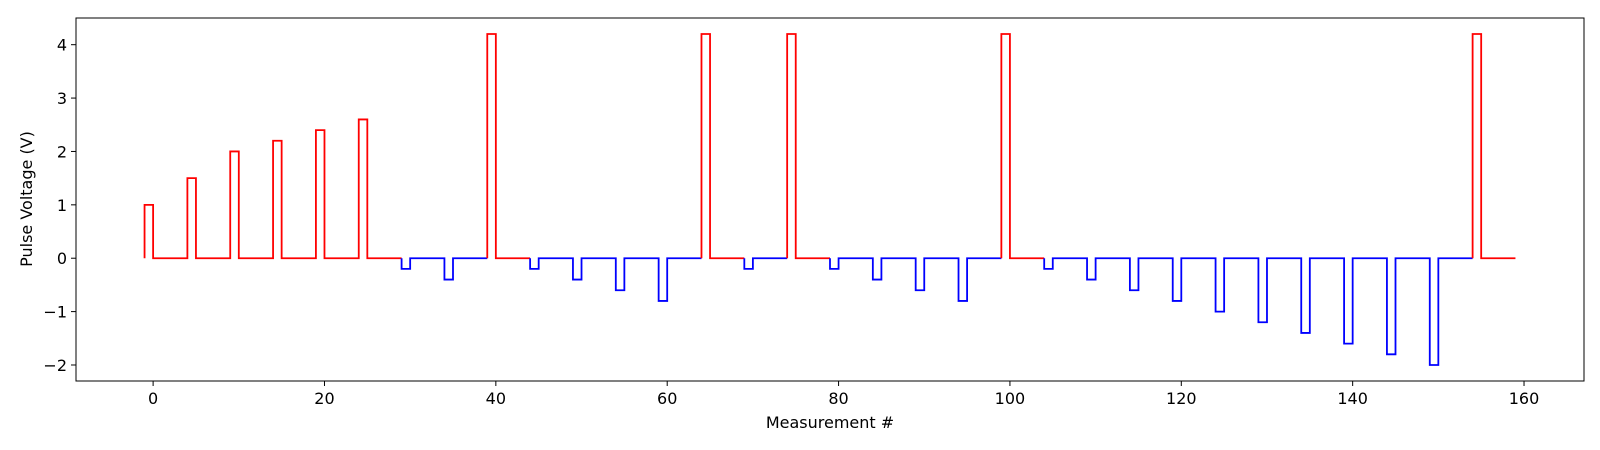  I want to click on x-tick-label: 20, so click(324, 398).